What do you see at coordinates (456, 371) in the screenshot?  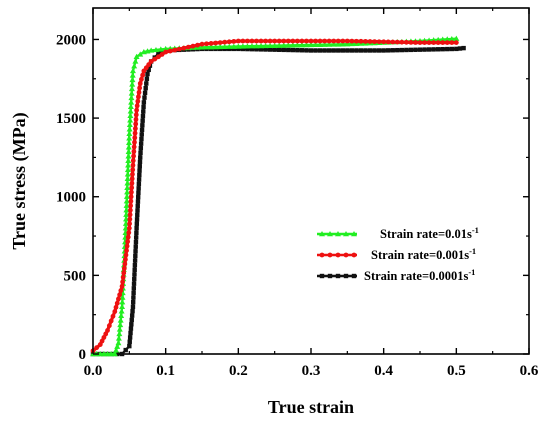 I see `x-tick-label: 0.5` at bounding box center [456, 371].